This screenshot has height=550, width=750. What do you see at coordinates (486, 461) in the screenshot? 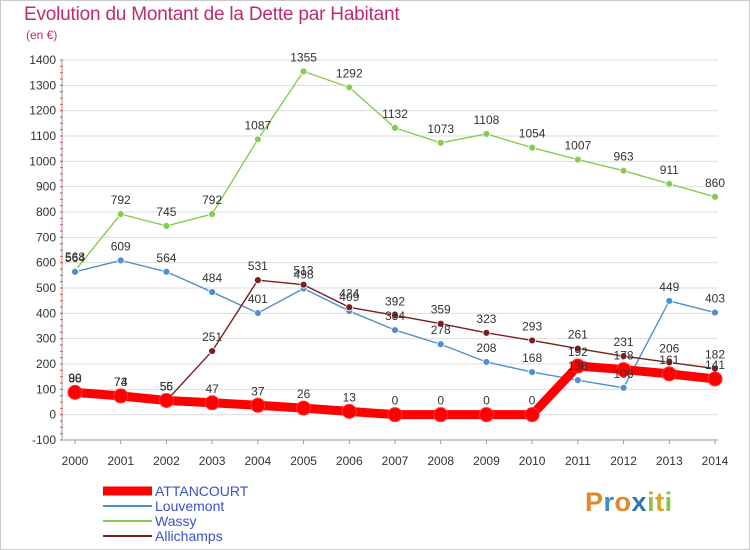
I see `x-tick-label: 2009` at bounding box center [486, 461].